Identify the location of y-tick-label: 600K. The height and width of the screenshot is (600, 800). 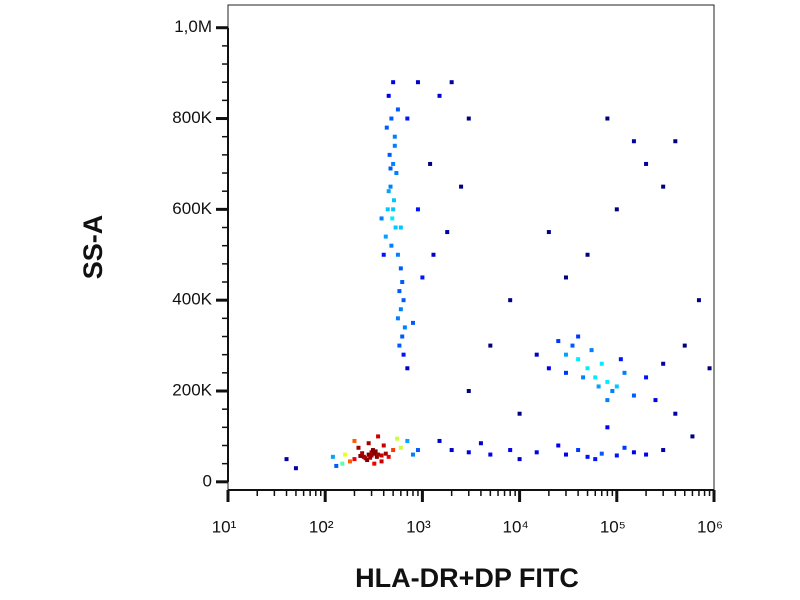
(192, 208).